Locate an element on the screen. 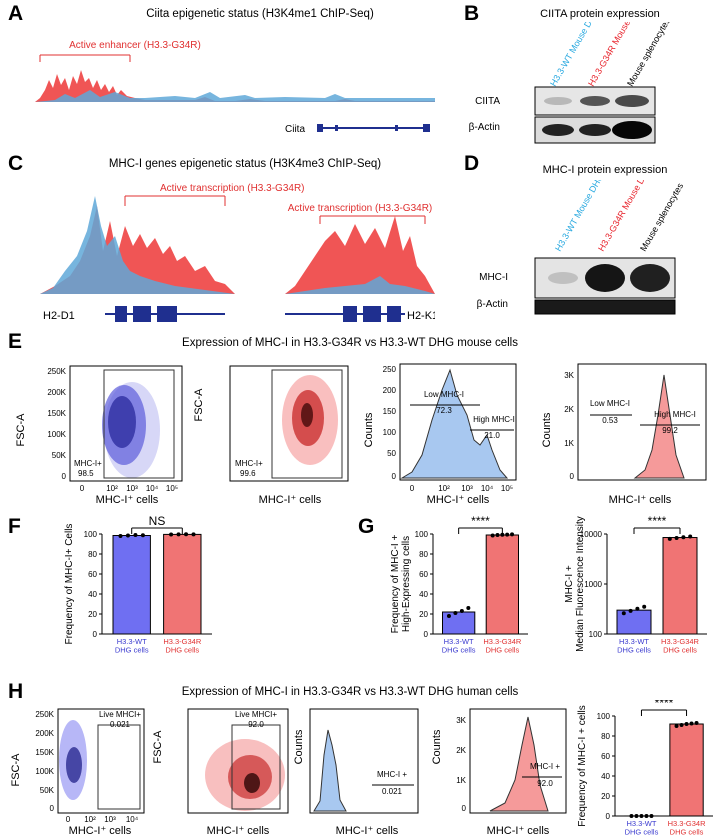 Image resolution: width=720 pixels, height=839 pixels. svg-text: MHC-I + is located at coordinates (392, 774).